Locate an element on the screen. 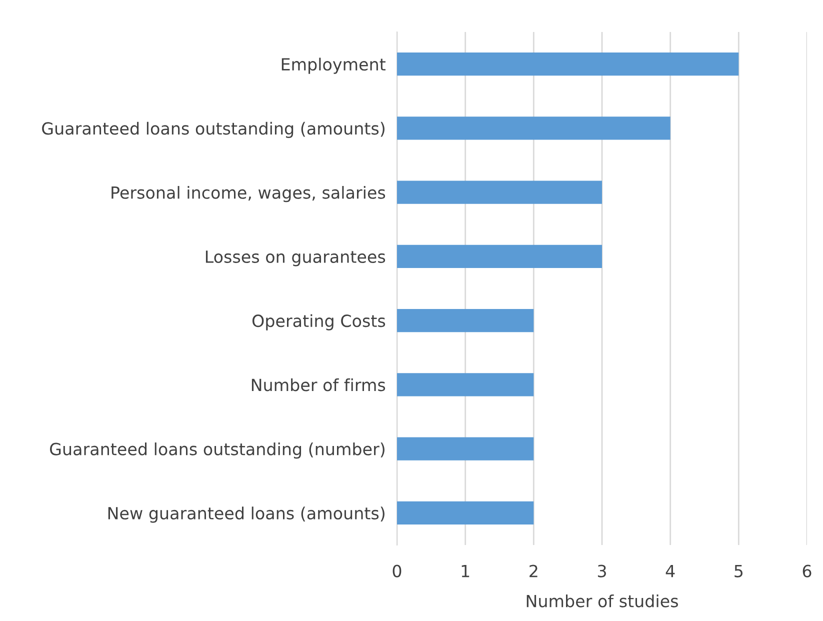 Image resolution: width=823 pixels, height=621 pixels. y-tick-label: Personal income, wages, salaries is located at coordinates (249, 194).